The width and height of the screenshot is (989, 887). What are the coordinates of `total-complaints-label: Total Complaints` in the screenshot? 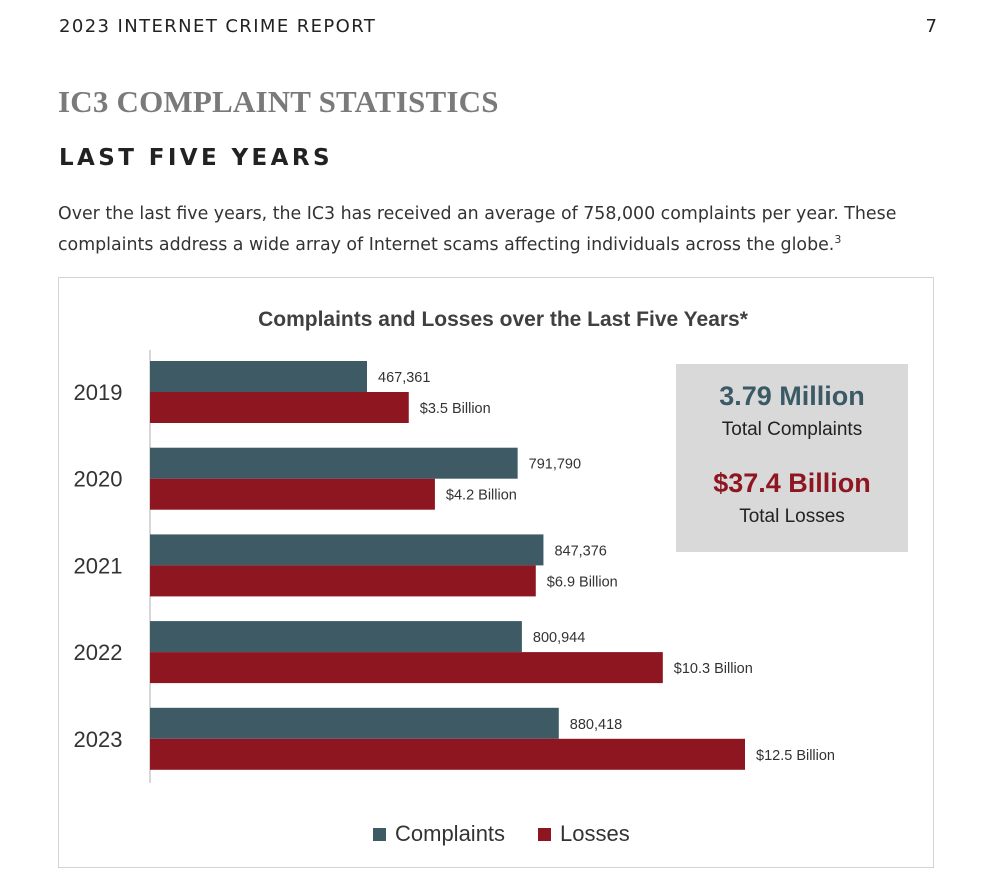 It's located at (792, 429).